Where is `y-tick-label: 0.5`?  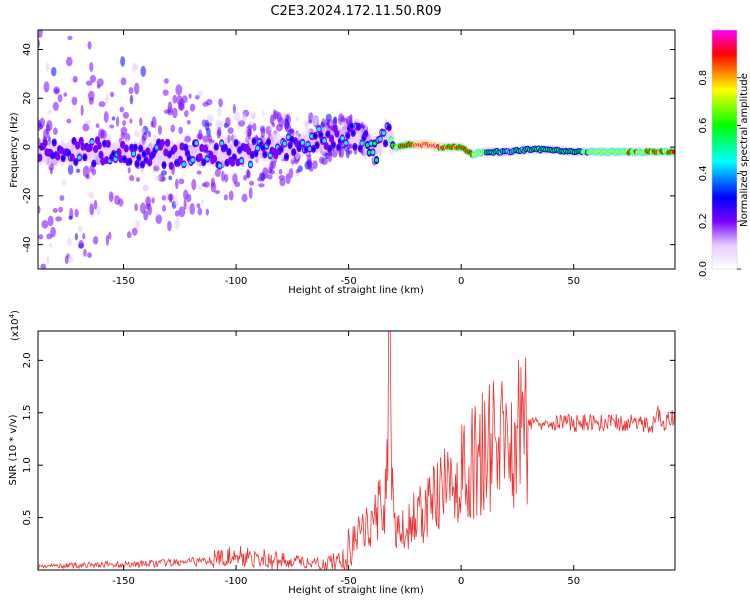 y-tick-label: 0.5 is located at coordinates (27, 518).